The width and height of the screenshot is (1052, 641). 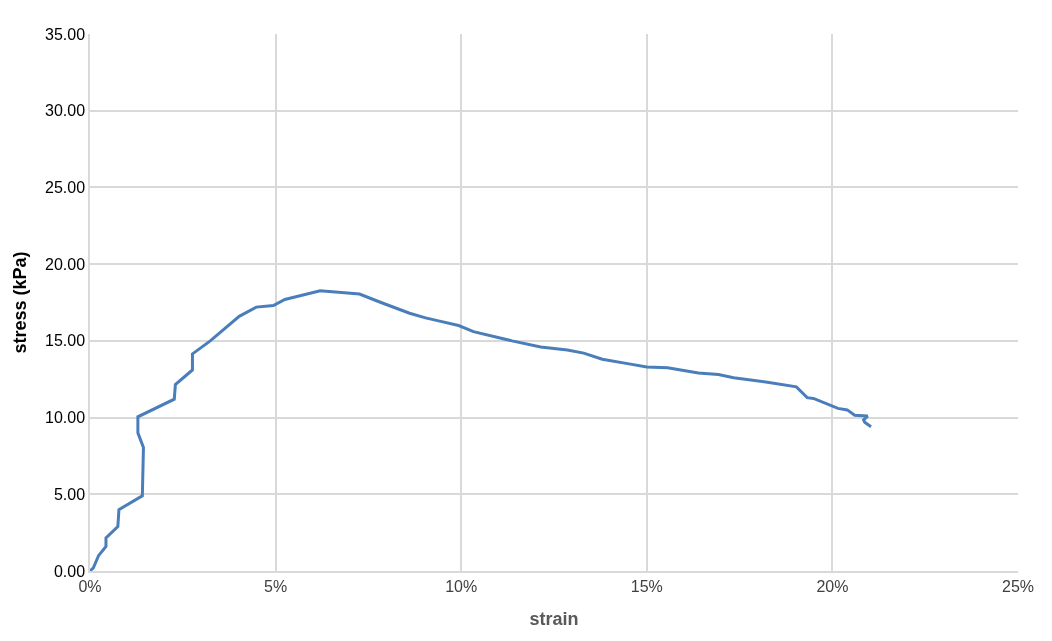 What do you see at coordinates (69, 494) in the screenshot?
I see `y-tick-label: 5.00` at bounding box center [69, 494].